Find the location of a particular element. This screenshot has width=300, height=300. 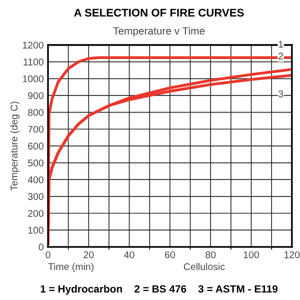

x-tick-label: 80 is located at coordinates (211, 254).